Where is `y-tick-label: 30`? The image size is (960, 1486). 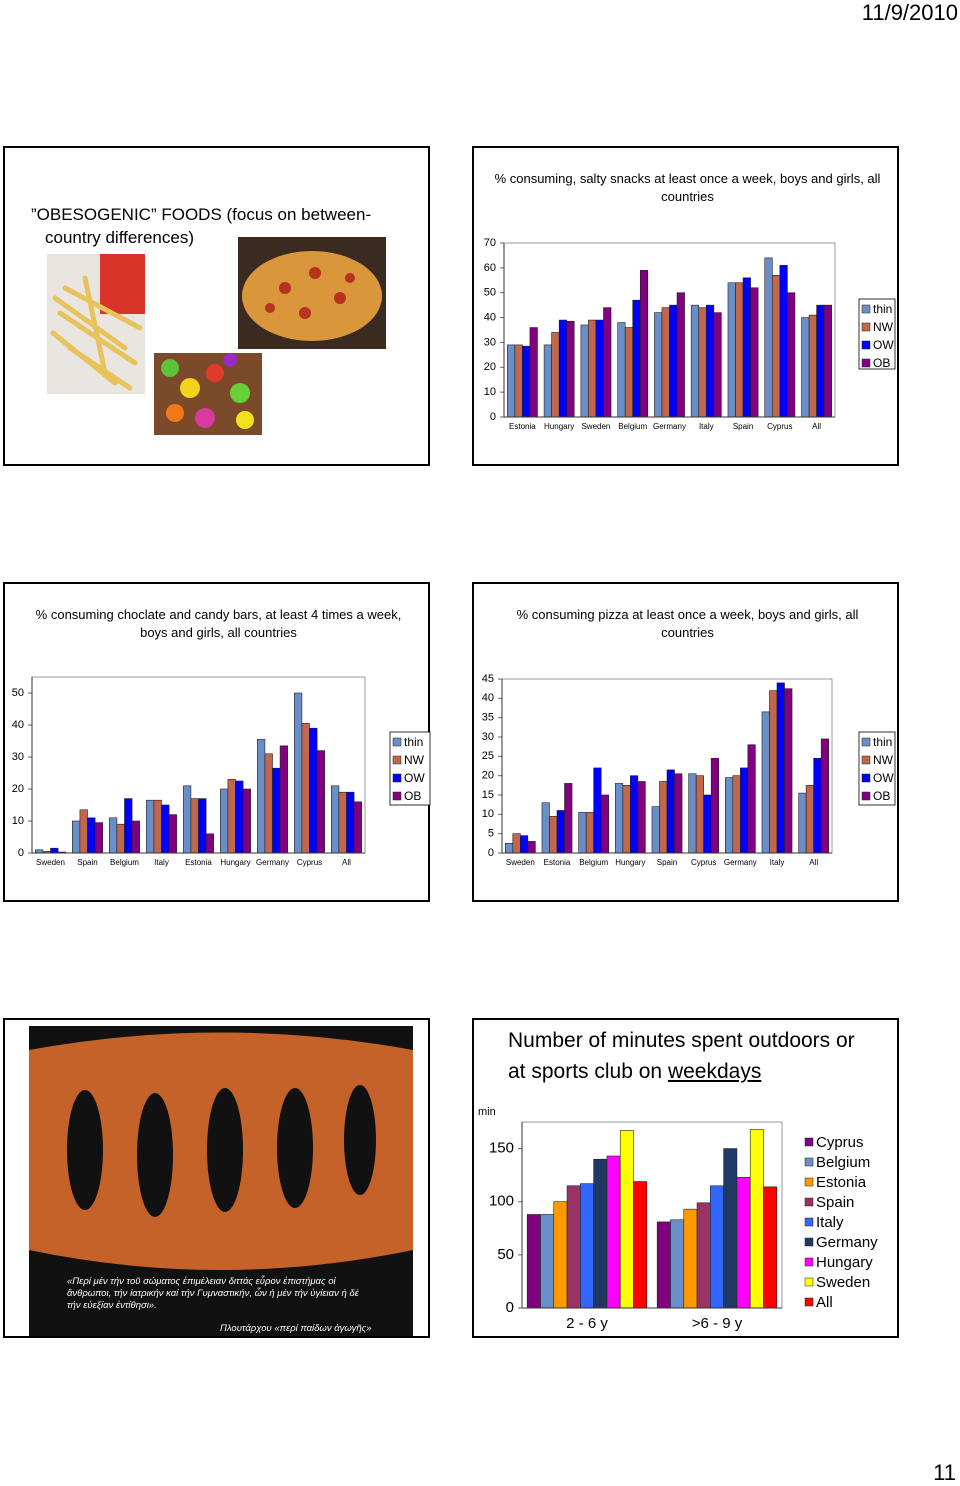
y-tick-label: 30 is located at coordinates (488, 737).